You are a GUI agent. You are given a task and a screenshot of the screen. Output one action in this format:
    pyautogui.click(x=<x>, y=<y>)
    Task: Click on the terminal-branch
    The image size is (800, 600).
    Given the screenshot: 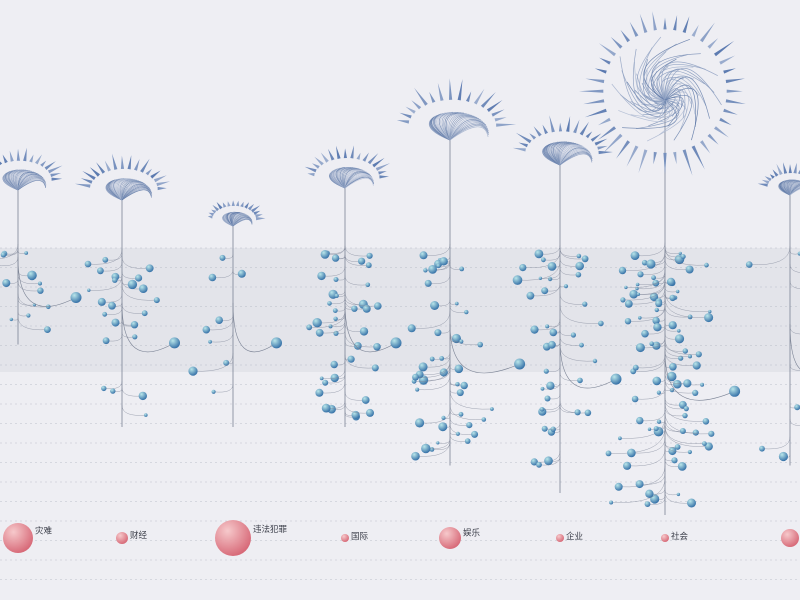 What is the action you would take?
    pyautogui.click(x=254, y=327)
    